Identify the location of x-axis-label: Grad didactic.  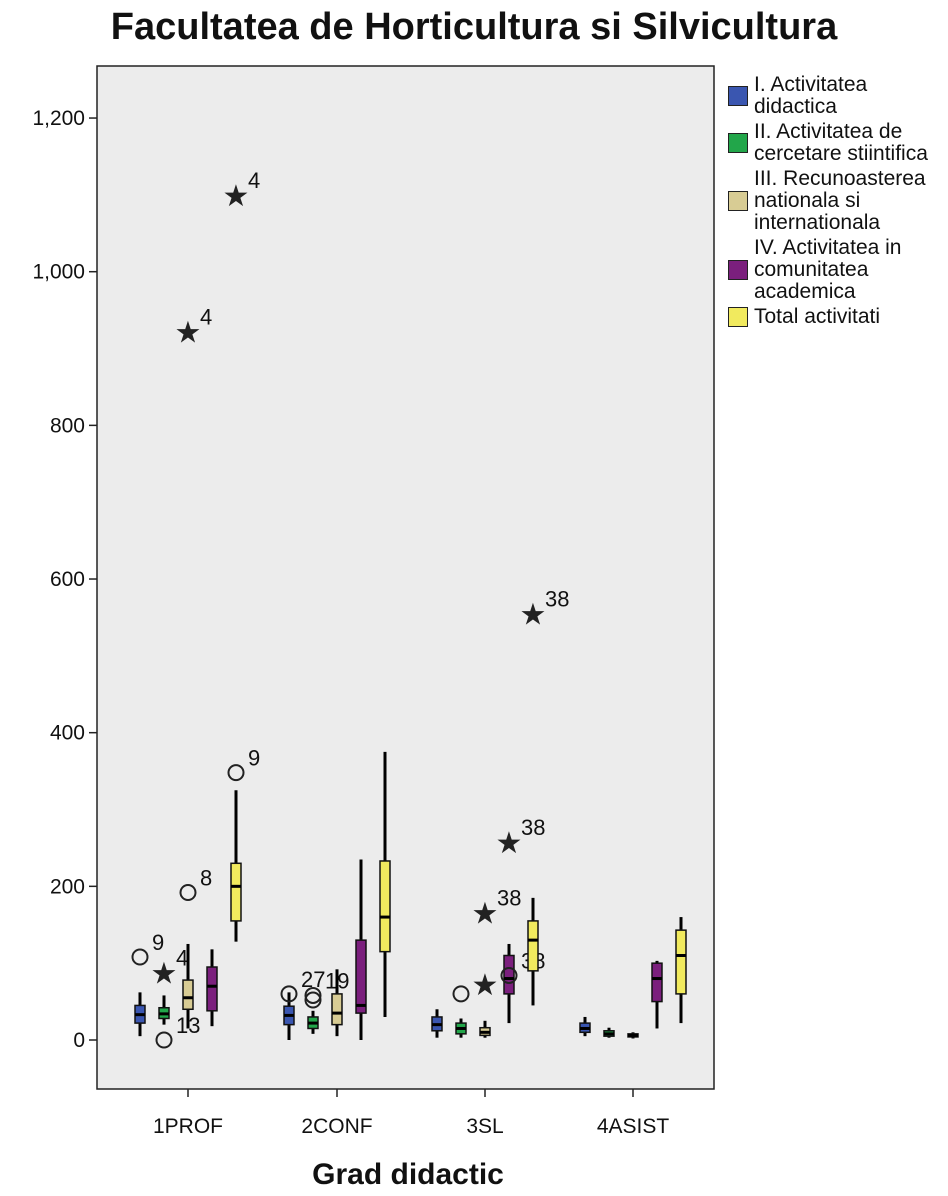
(408, 1175).